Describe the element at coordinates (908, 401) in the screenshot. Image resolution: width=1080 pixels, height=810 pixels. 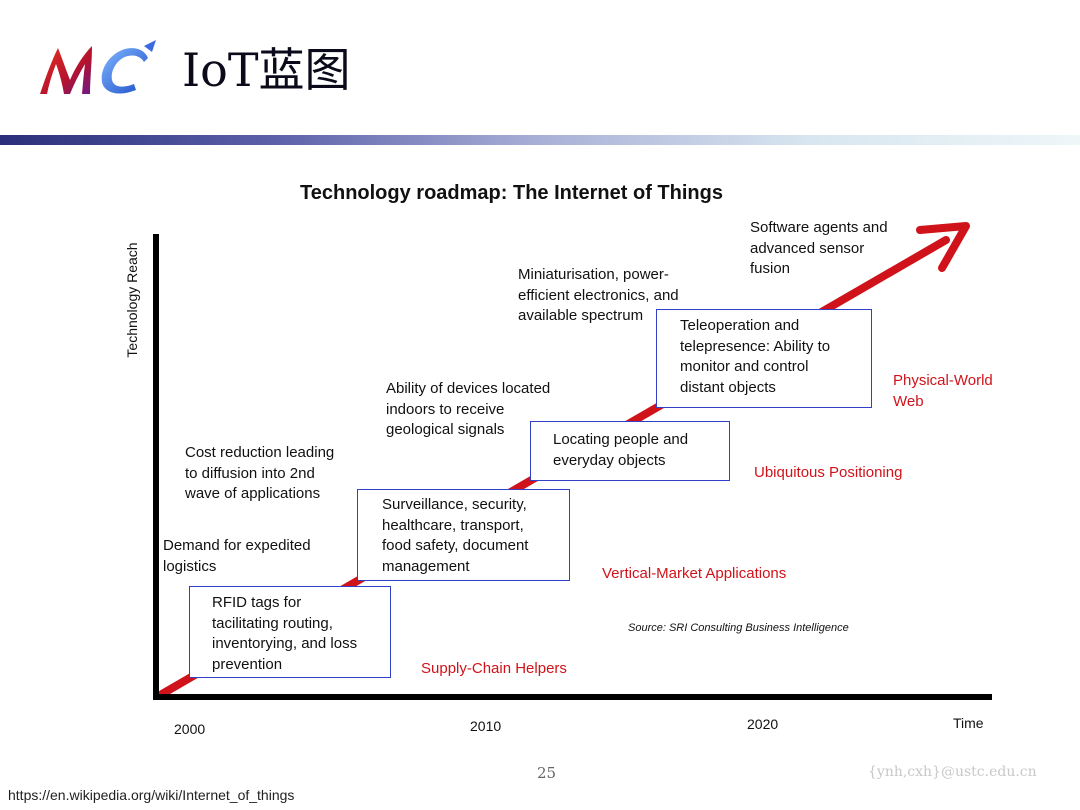
I see `era-physical-world-web-line: Web` at that location.